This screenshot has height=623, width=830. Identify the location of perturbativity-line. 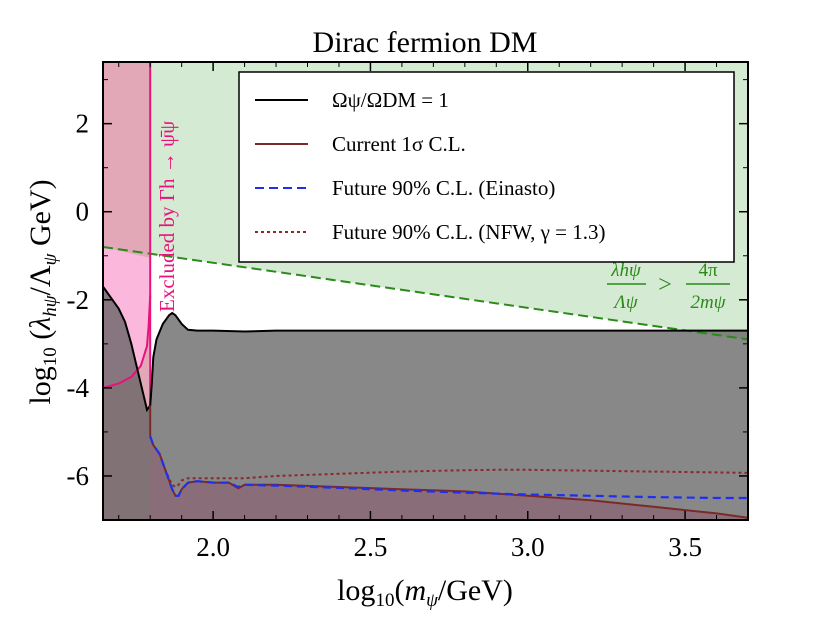
(425, 293).